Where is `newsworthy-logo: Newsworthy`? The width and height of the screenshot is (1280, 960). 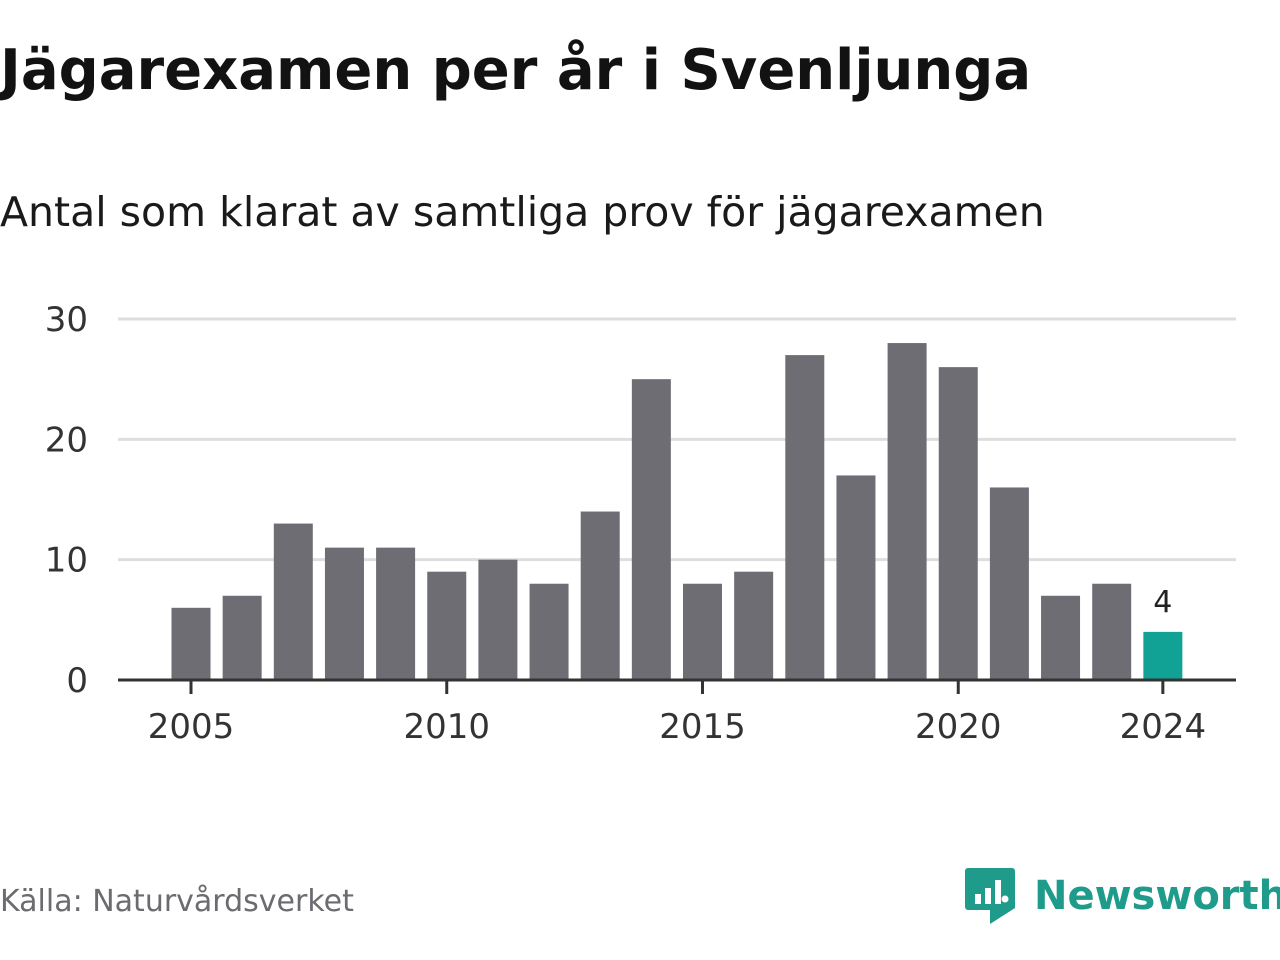
newsworthy-logo: Newsworthy is located at coordinates (1122, 896).